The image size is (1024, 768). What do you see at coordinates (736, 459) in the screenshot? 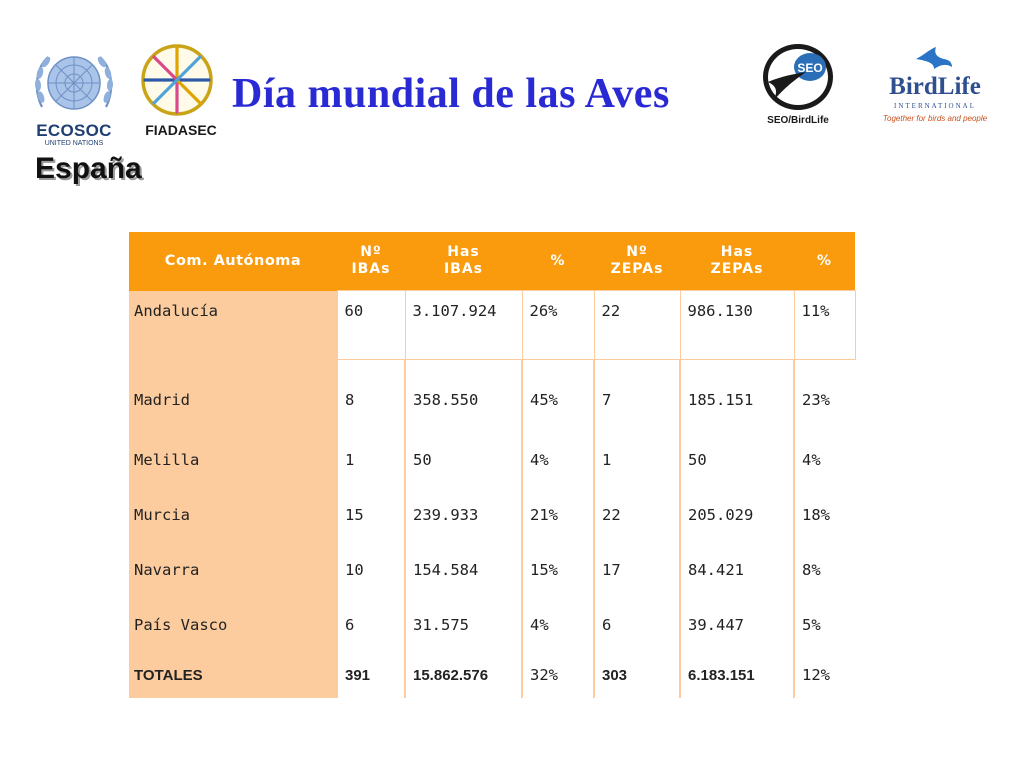
I see `cell-has-zepas: 50` at bounding box center [736, 459].